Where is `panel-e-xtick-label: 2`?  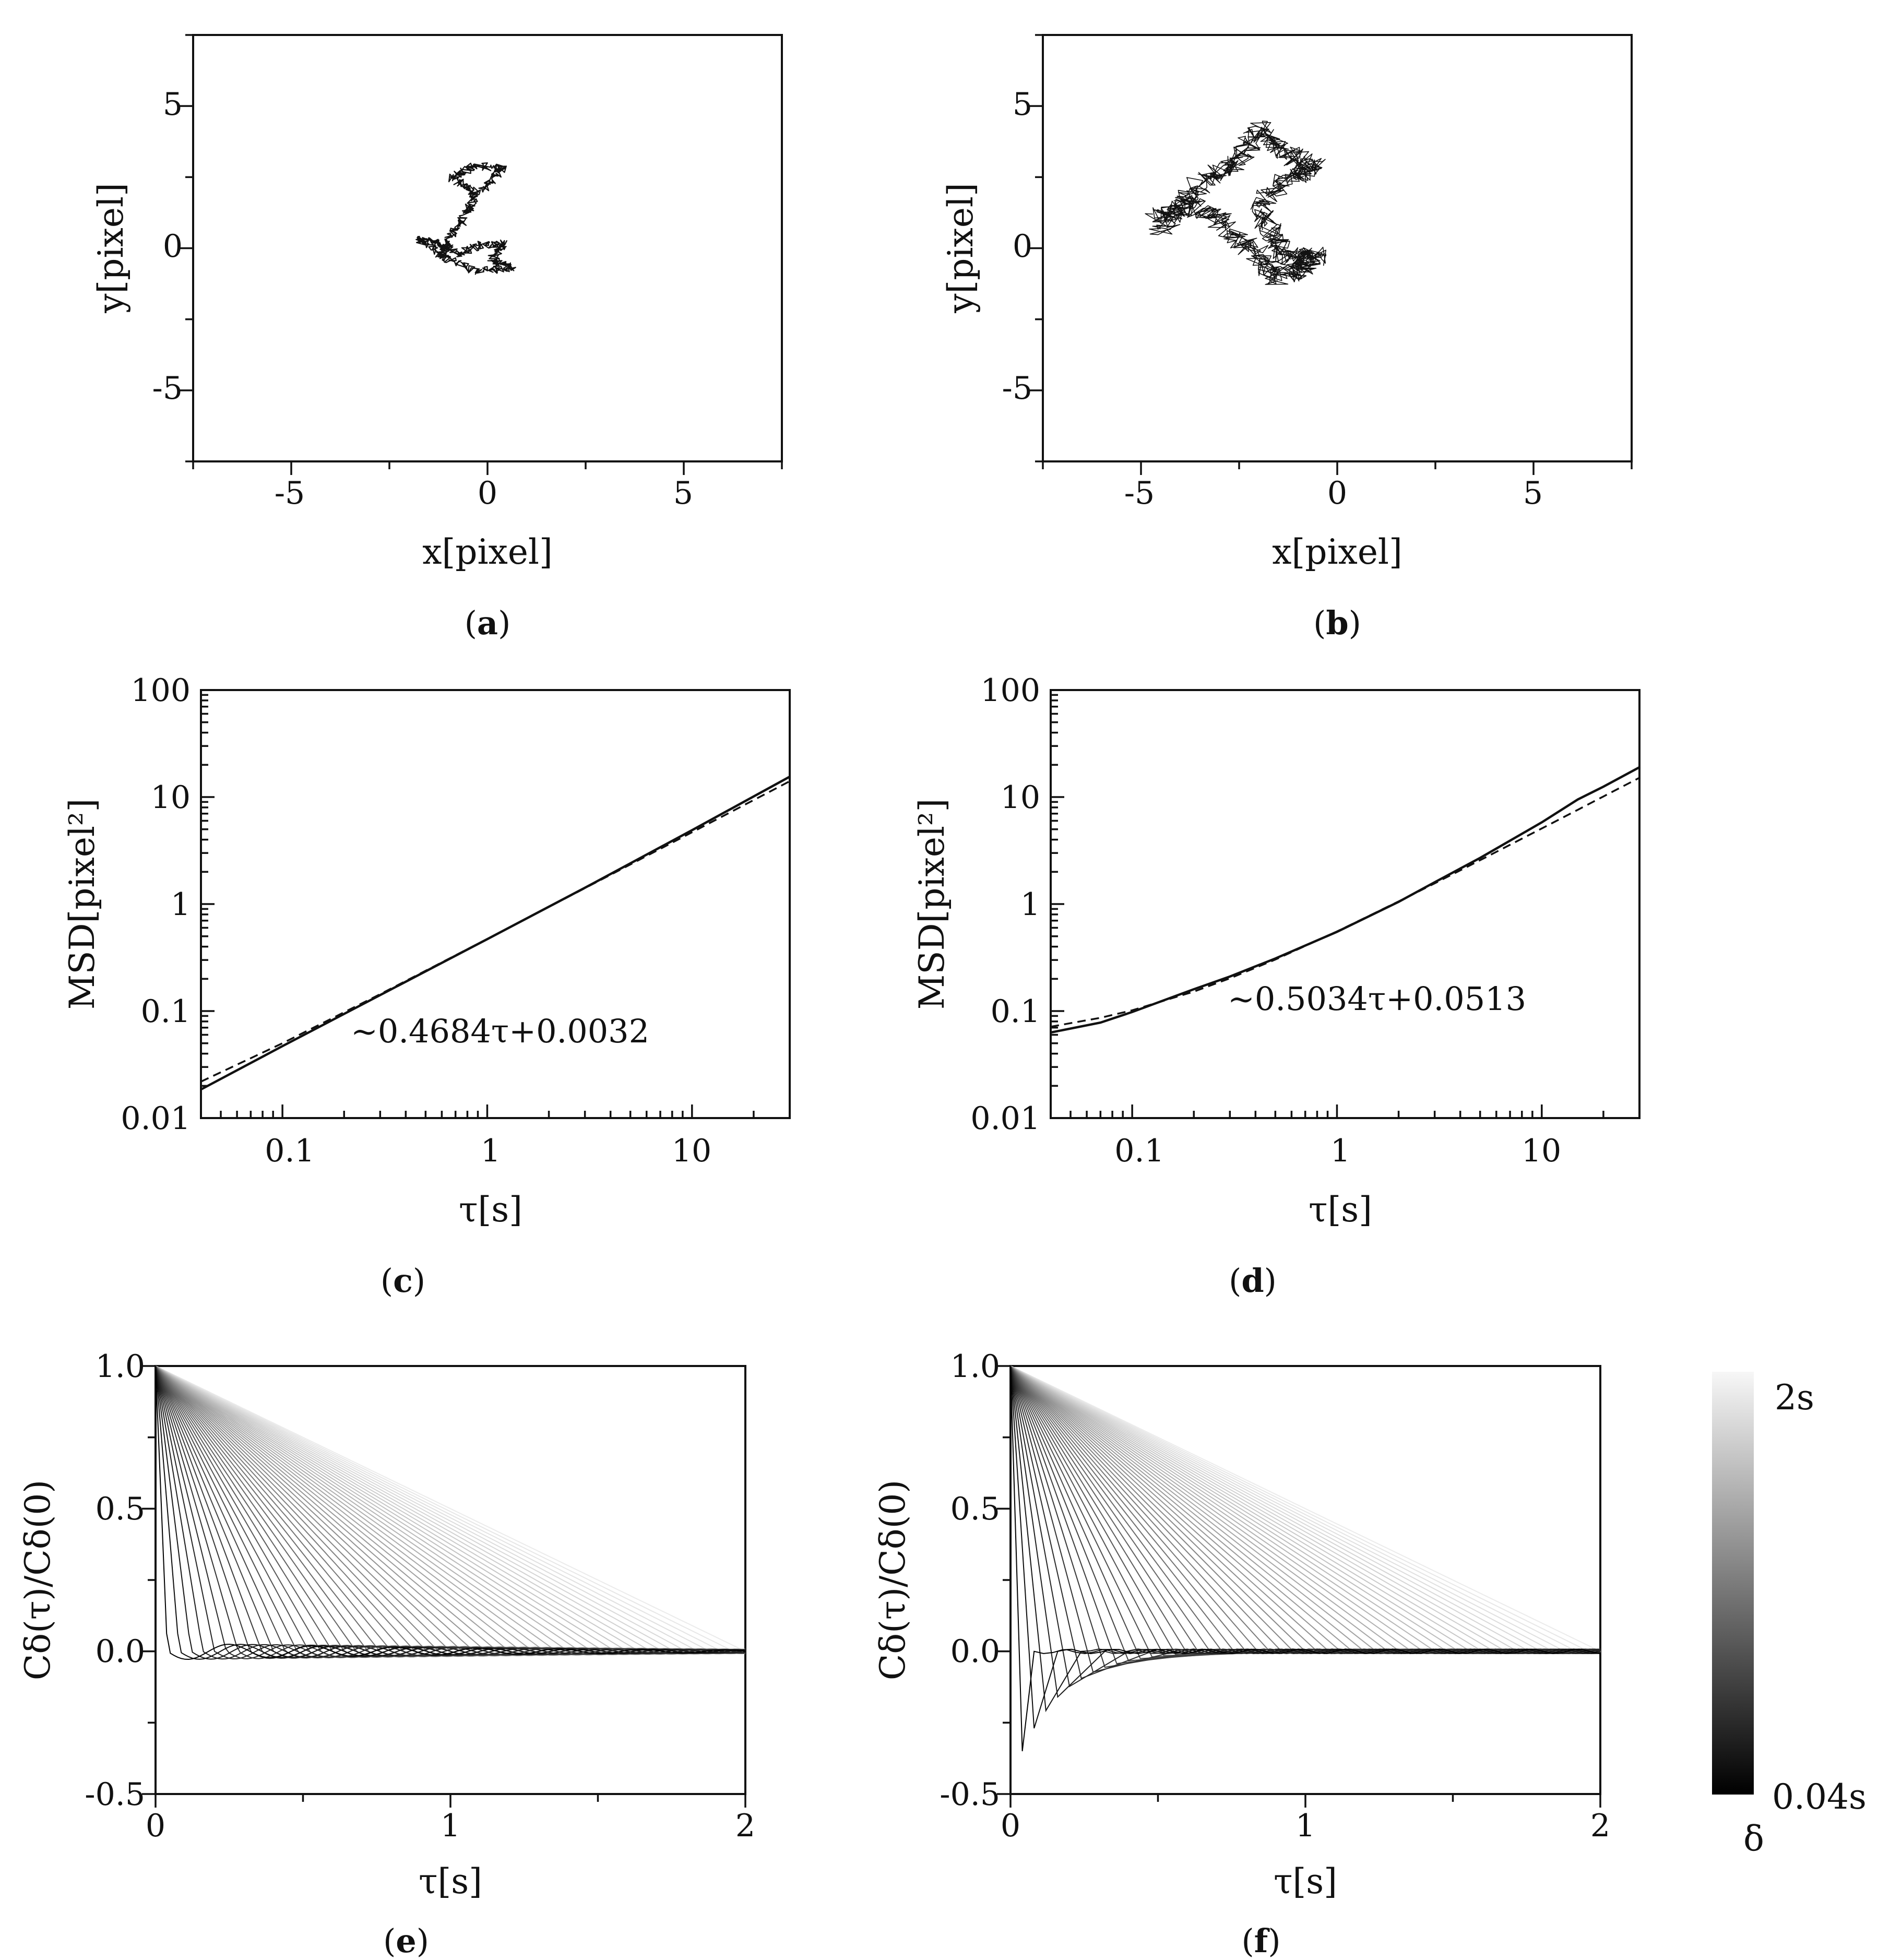
panel-e-xtick-label: 2 is located at coordinates (745, 1826).